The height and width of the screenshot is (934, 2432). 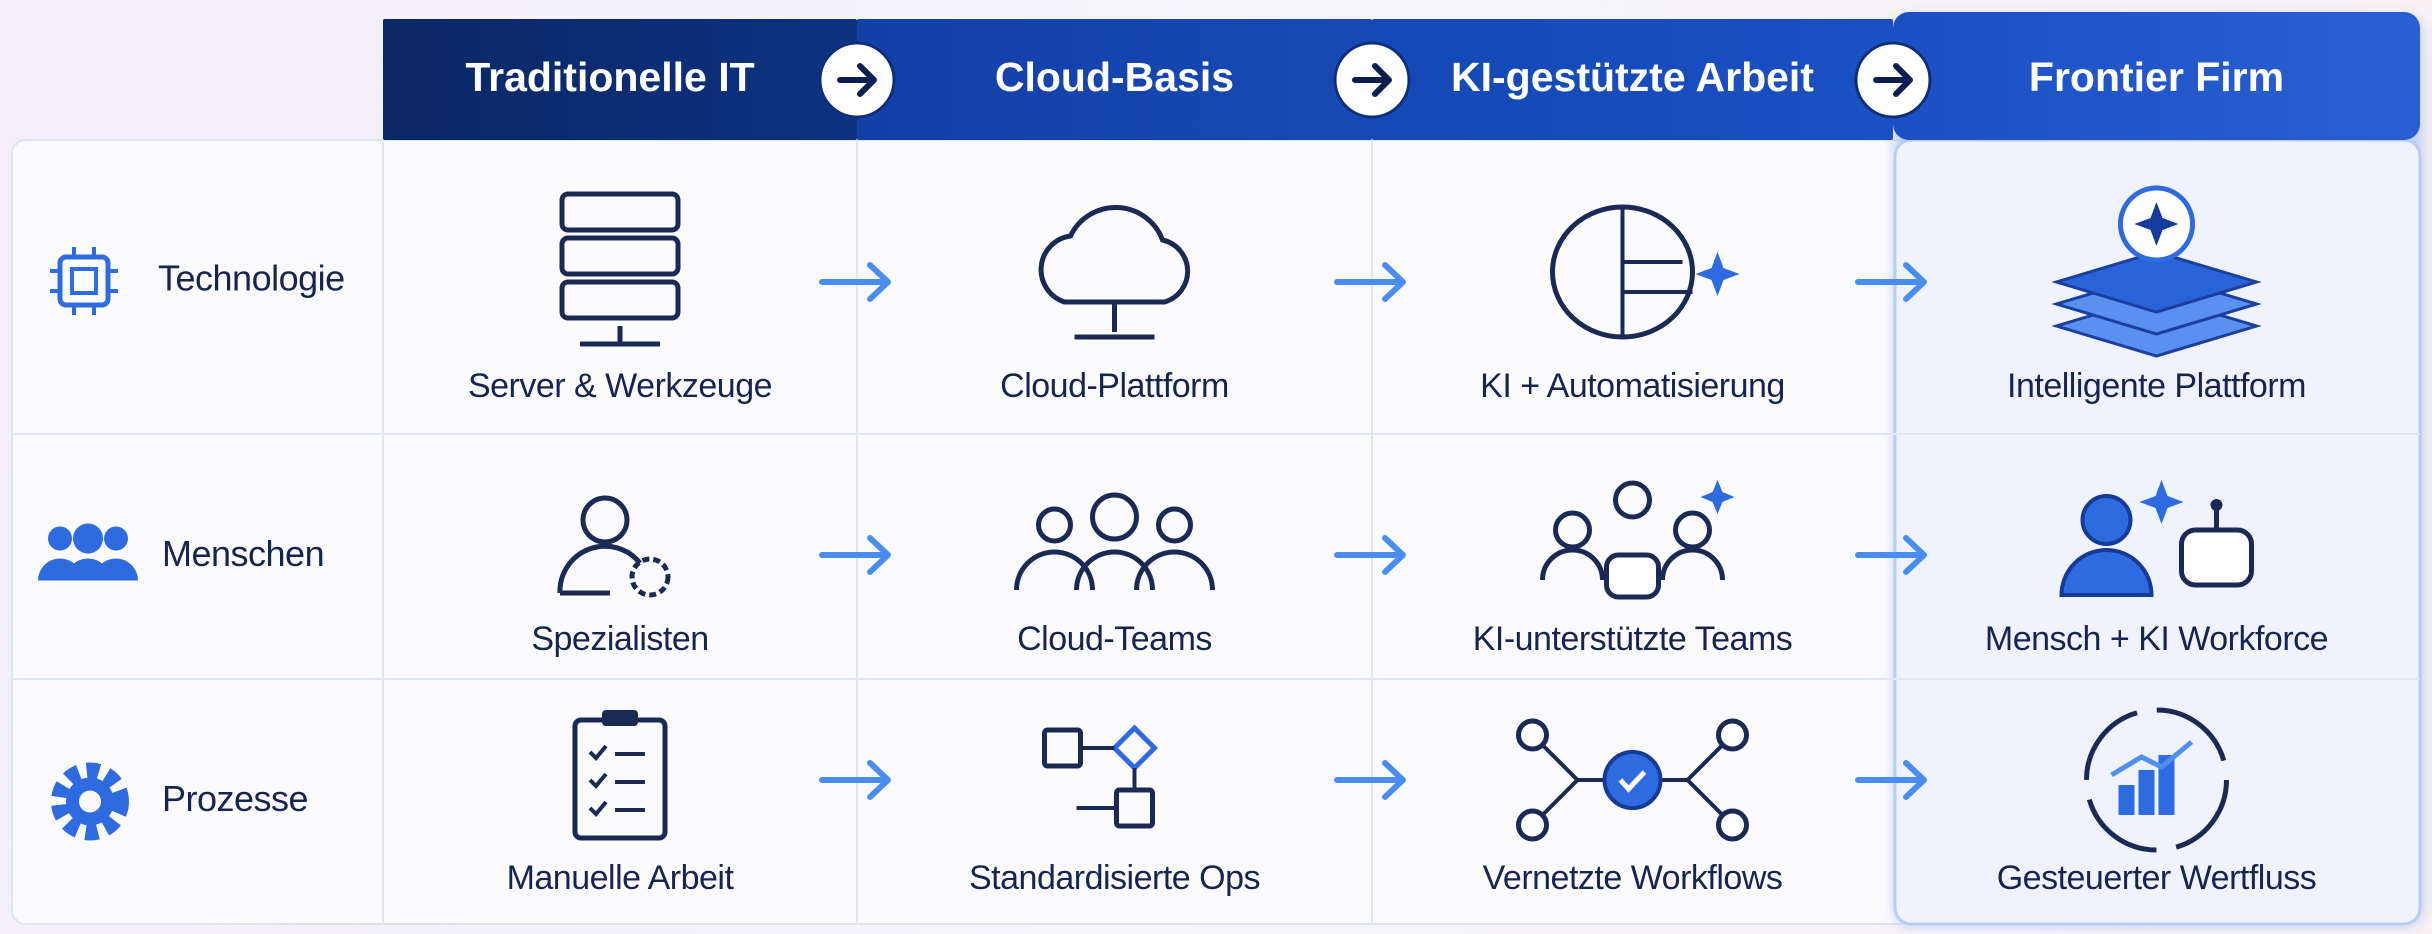 I want to click on cell-label: Intelligente Plattform, so click(x=2156, y=386).